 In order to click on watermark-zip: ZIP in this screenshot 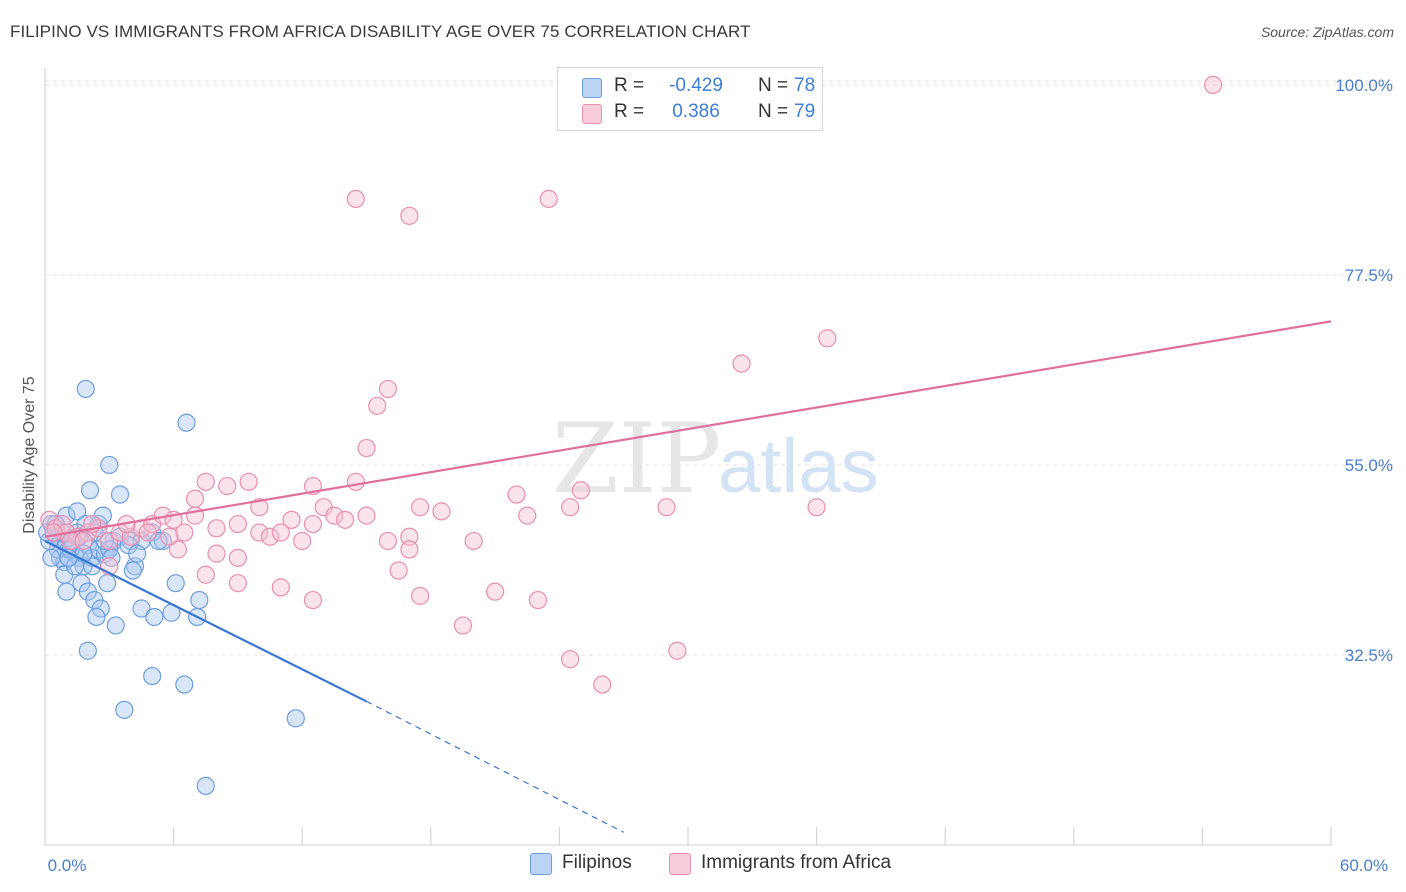, I will do `click(636, 459)`.